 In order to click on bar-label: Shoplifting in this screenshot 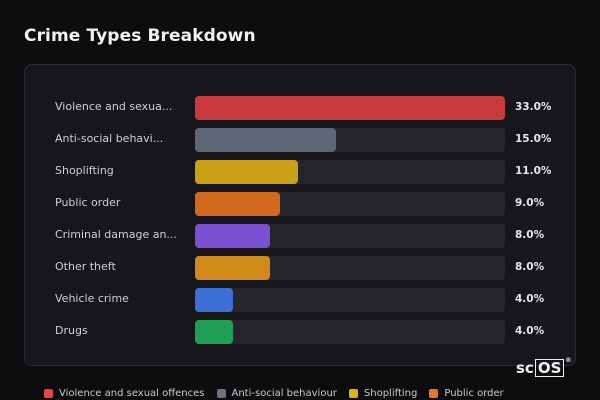, I will do `click(84, 170)`.